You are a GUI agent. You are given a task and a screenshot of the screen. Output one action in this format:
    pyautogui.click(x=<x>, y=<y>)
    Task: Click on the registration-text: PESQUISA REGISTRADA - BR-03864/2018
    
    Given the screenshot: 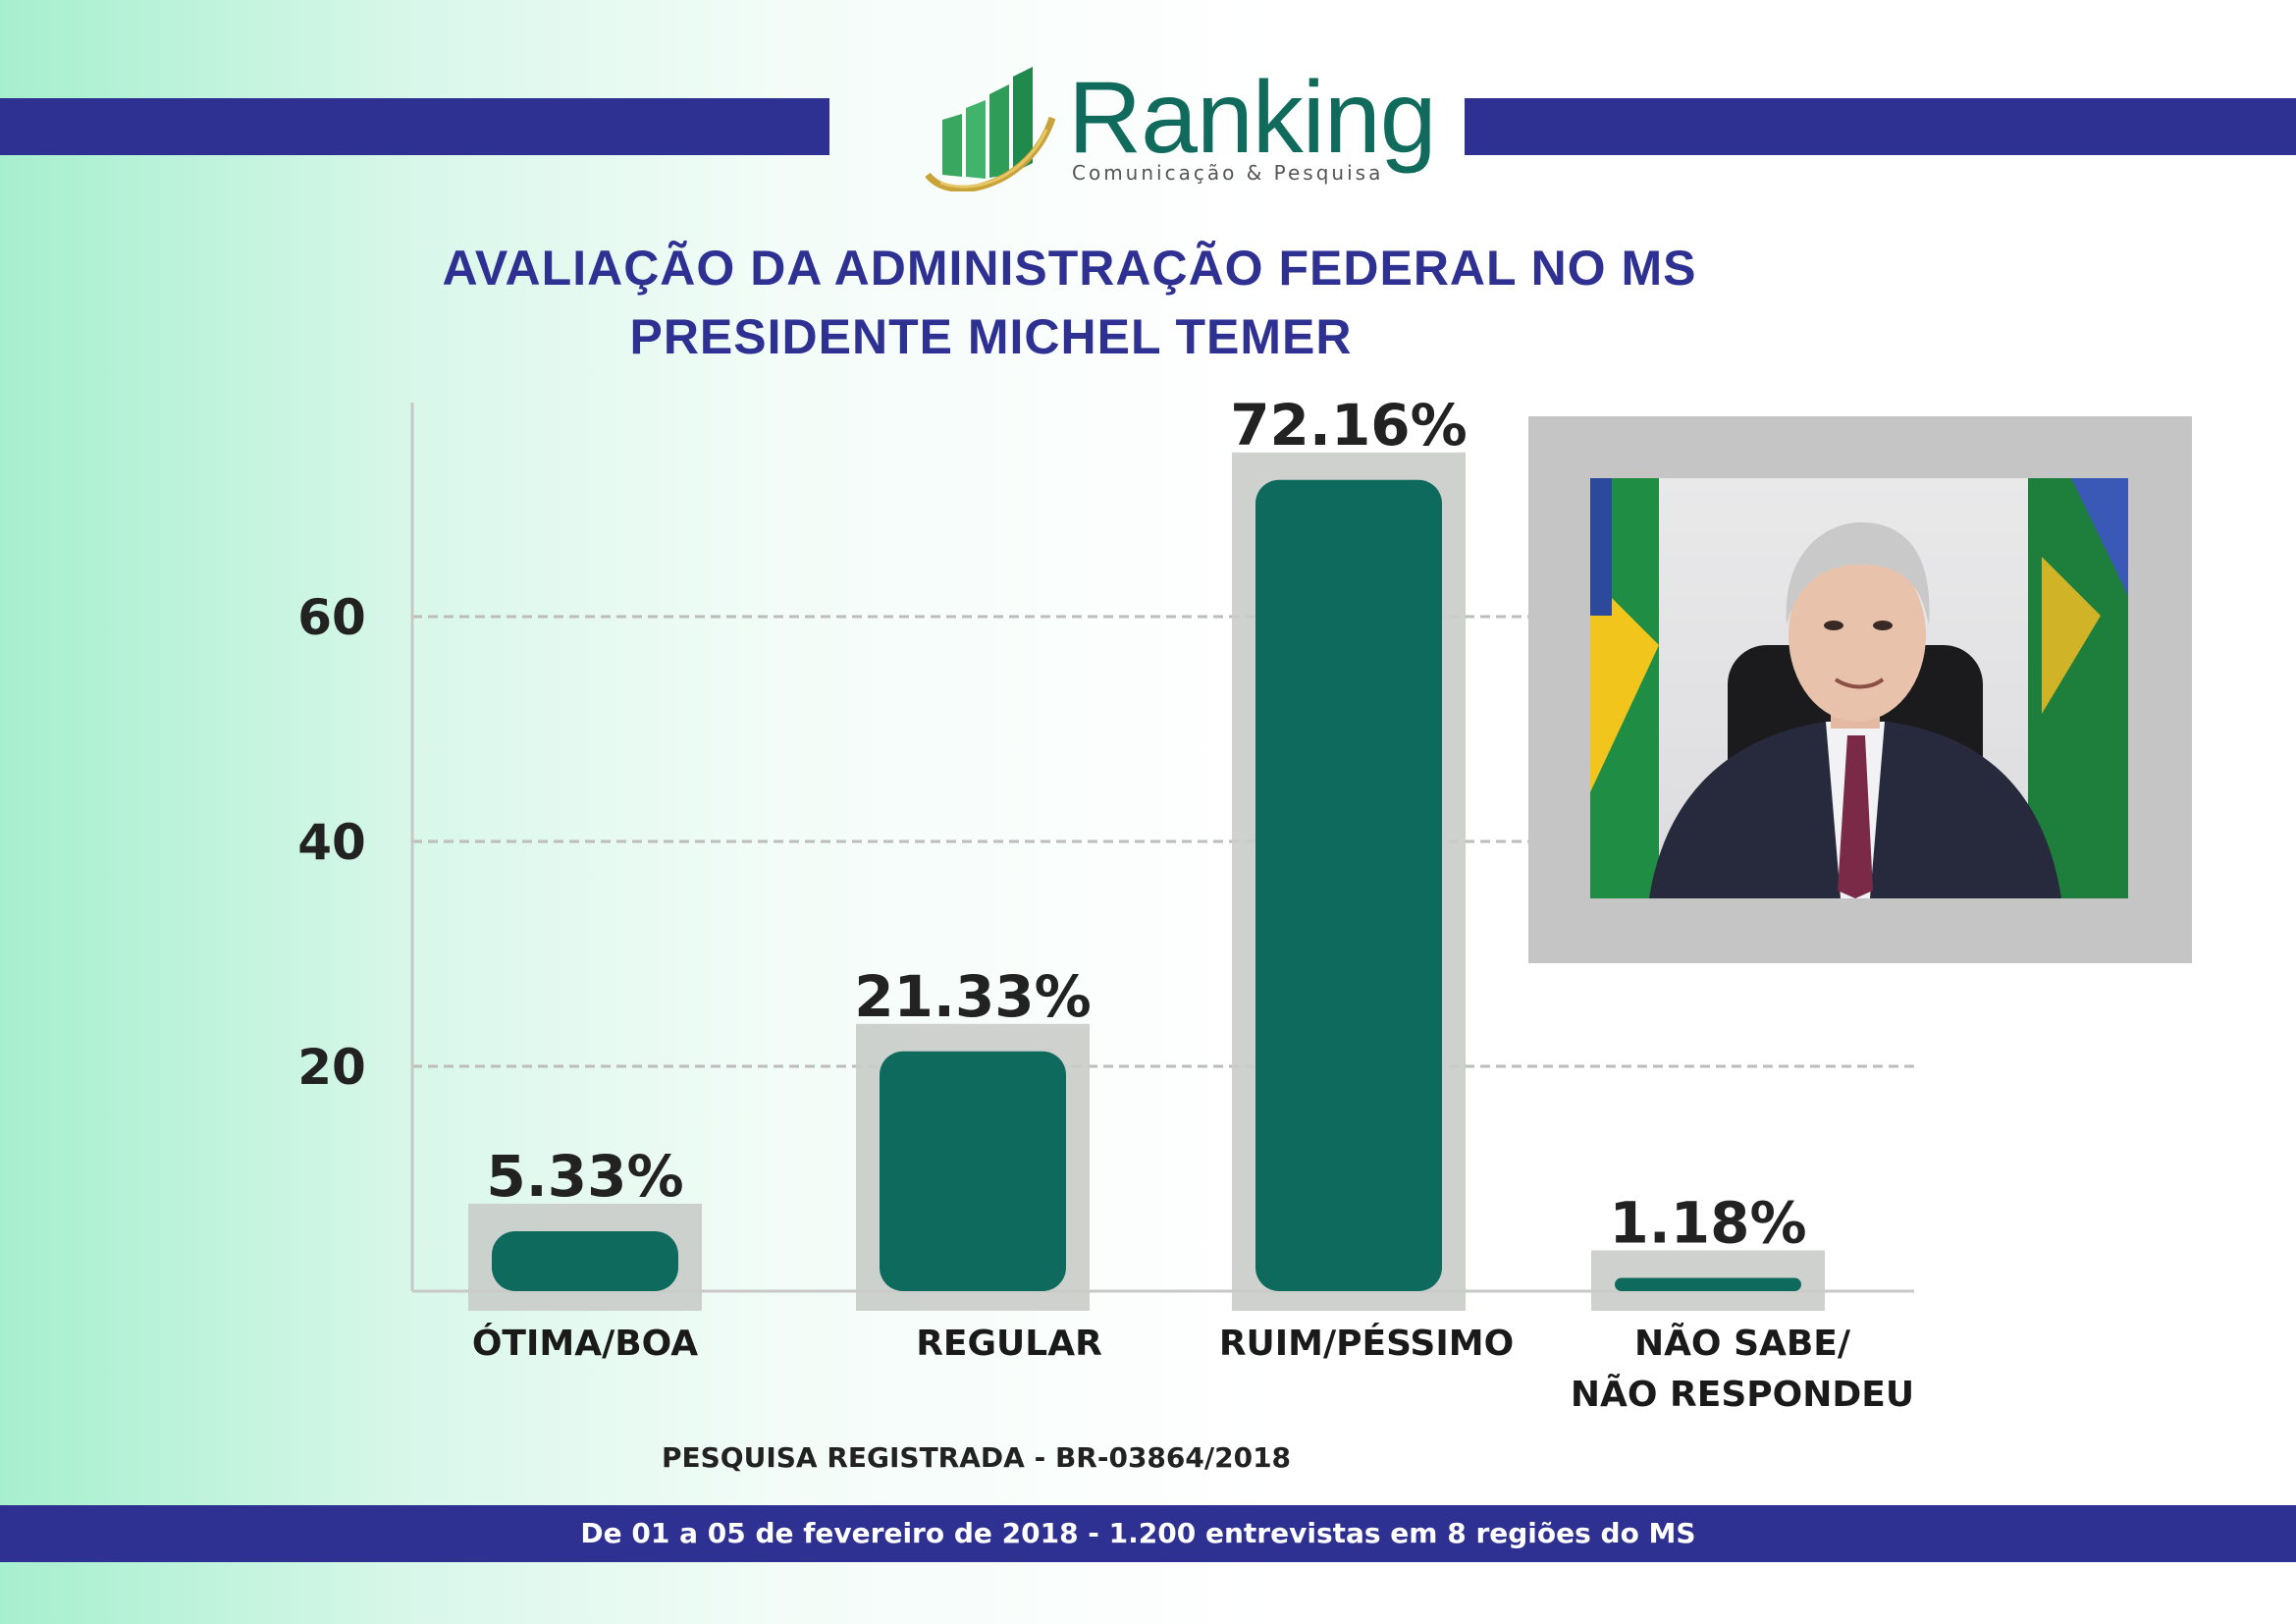 What is the action you would take?
    pyautogui.click(x=977, y=1457)
    